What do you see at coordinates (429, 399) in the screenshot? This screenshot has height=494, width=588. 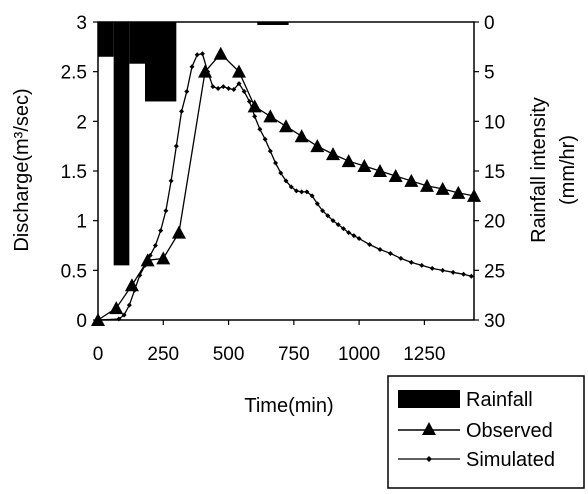 I see `legend-rainfall-swatch` at bounding box center [429, 399].